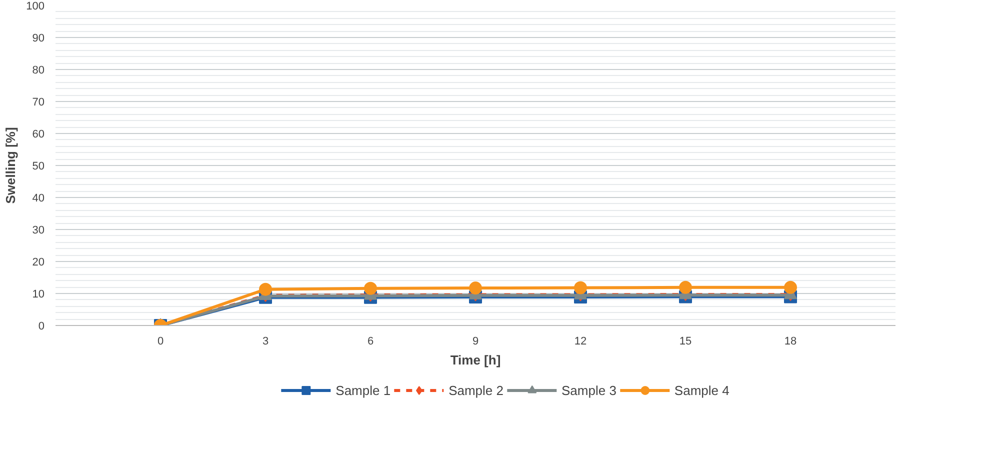  I want to click on y-tick-label: 30, so click(38, 230).